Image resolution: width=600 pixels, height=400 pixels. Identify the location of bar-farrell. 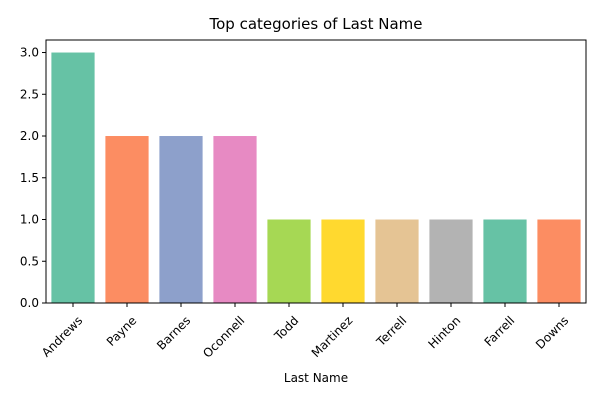
(505, 261).